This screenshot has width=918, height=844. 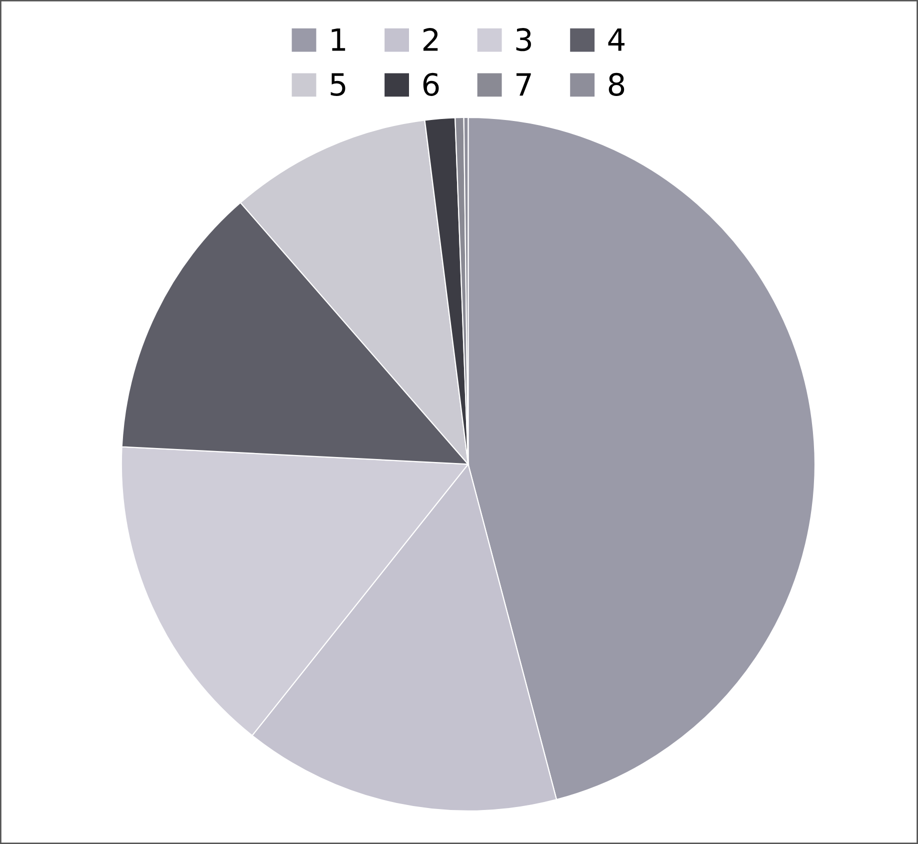 I want to click on legend-label: 5, so click(x=338, y=84).